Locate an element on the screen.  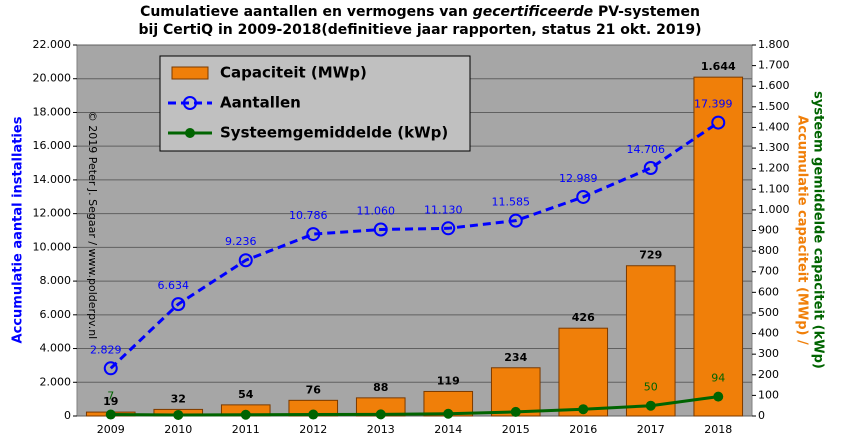
bar-label: 54 is located at coordinates (246, 394).